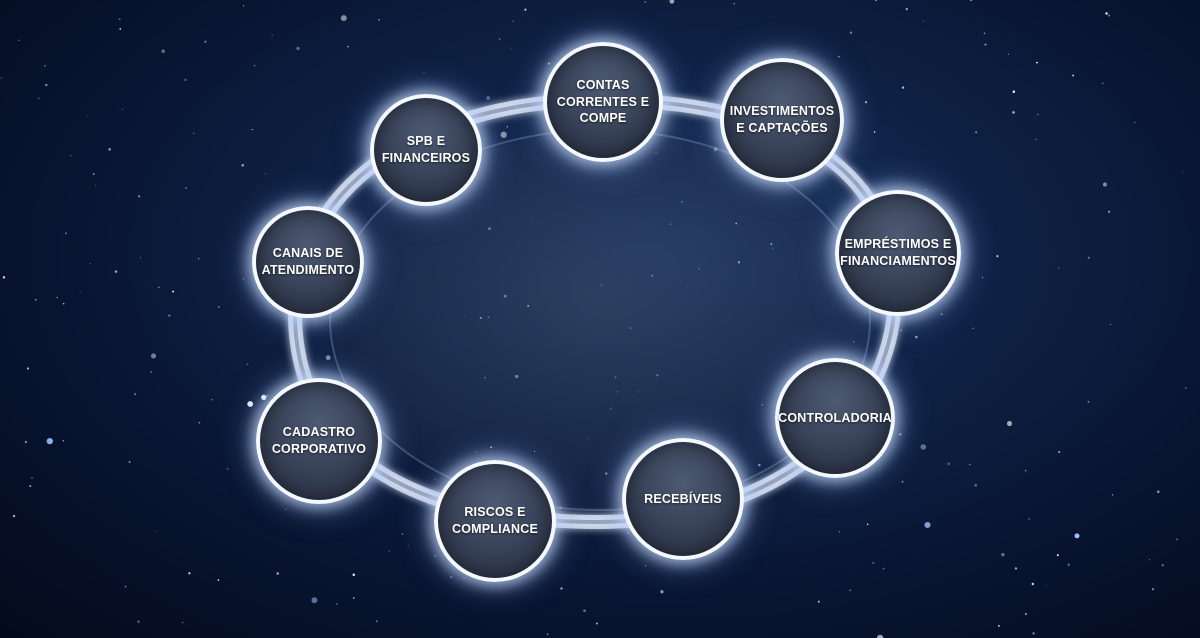  What do you see at coordinates (782, 120) in the screenshot?
I see `node-investimentos: INVESTIMENTOS E CAPTAÇÕES` at bounding box center [782, 120].